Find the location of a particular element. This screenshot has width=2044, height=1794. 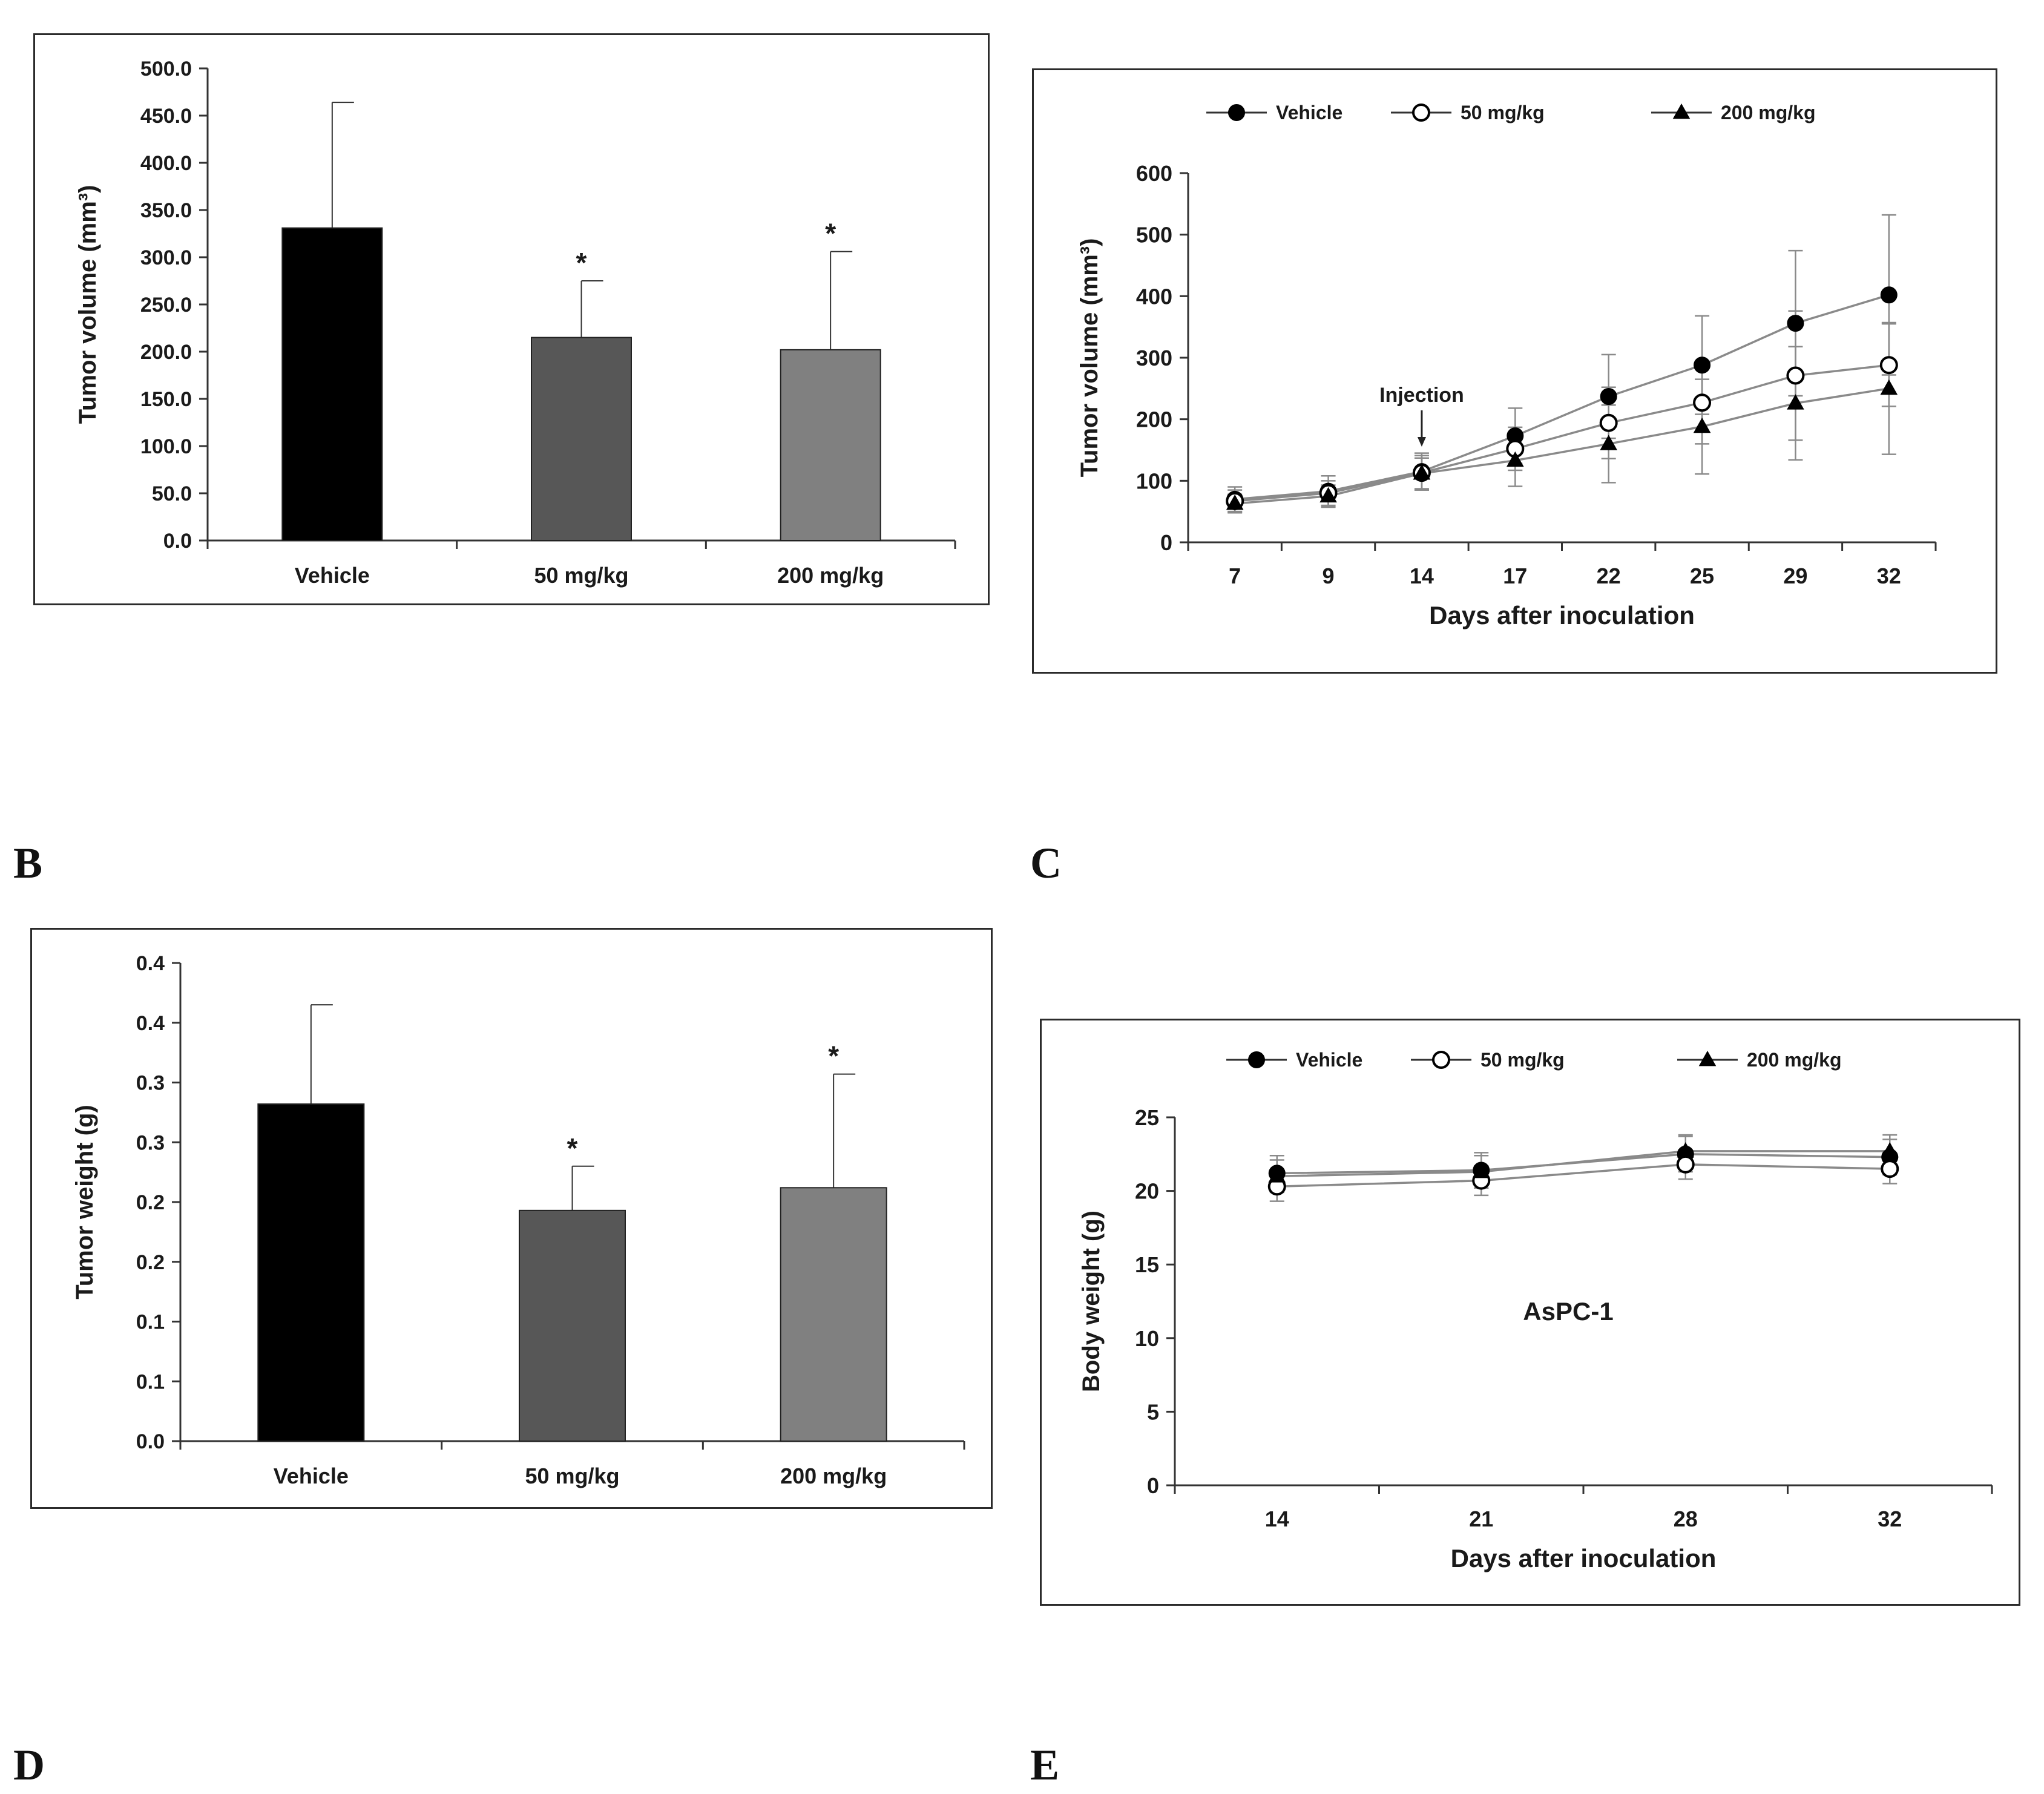

y-tick-label: 300 is located at coordinates (1154, 358).